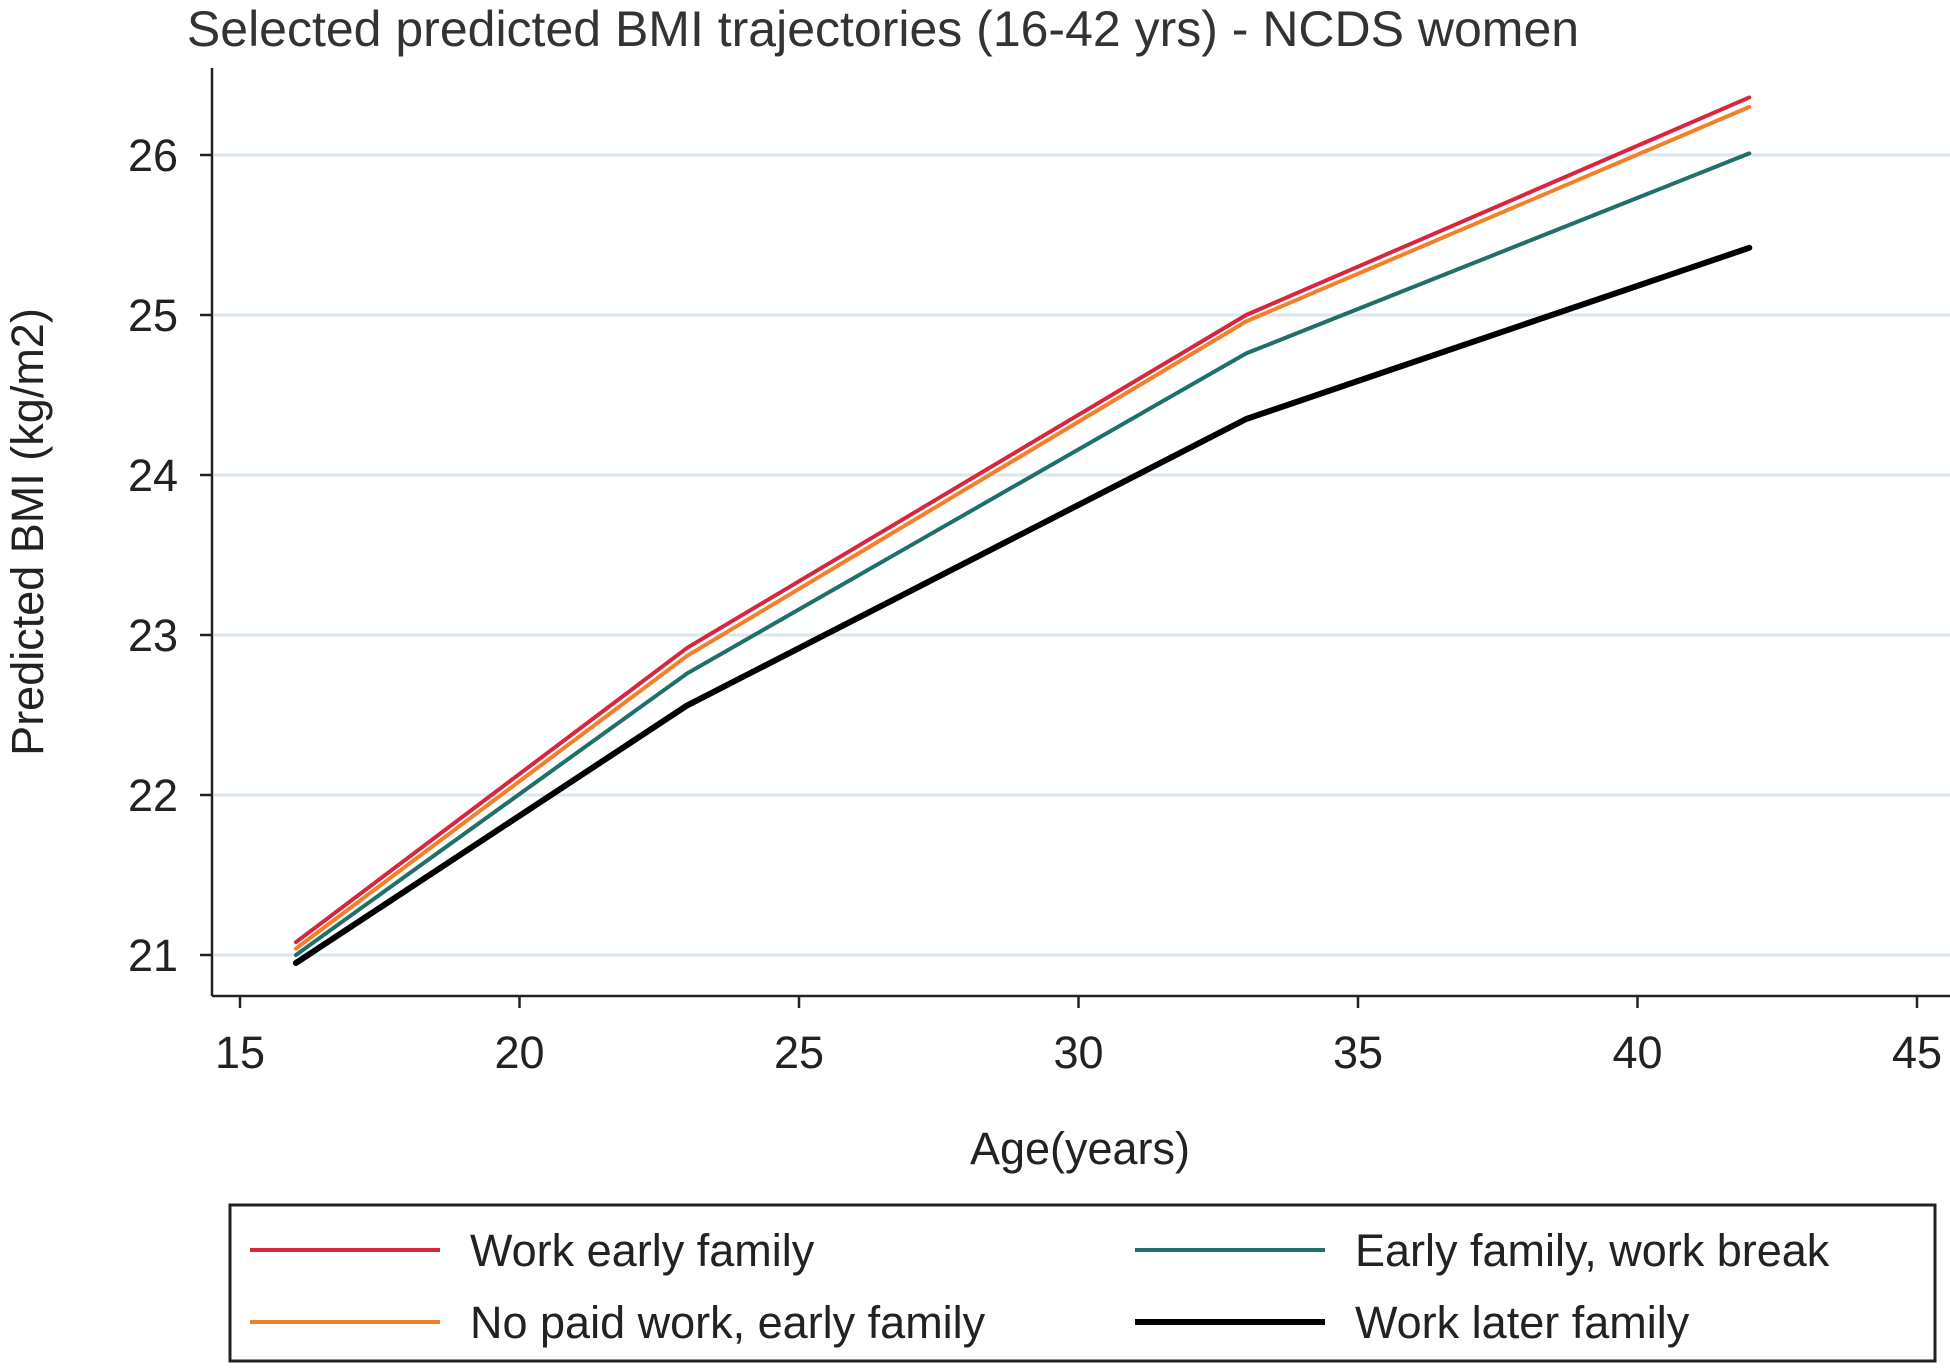 Image resolution: width=1950 pixels, height=1368 pixels. Describe the element at coordinates (153, 155) in the screenshot. I see `y-tick-label: 26` at that location.